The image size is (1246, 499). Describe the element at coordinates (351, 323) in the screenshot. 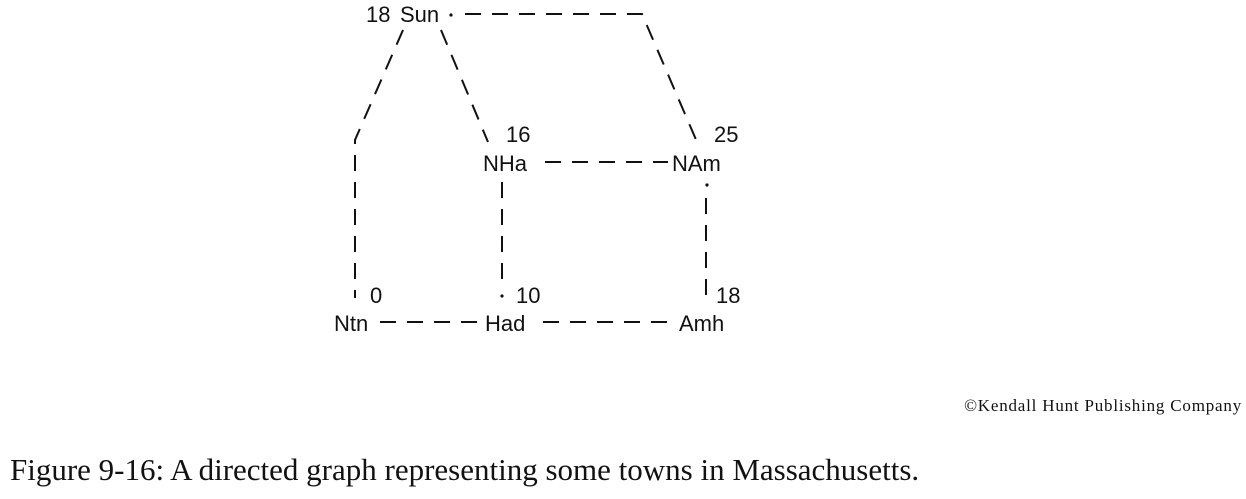

I see `node-label-ntn: Ntn` at that location.